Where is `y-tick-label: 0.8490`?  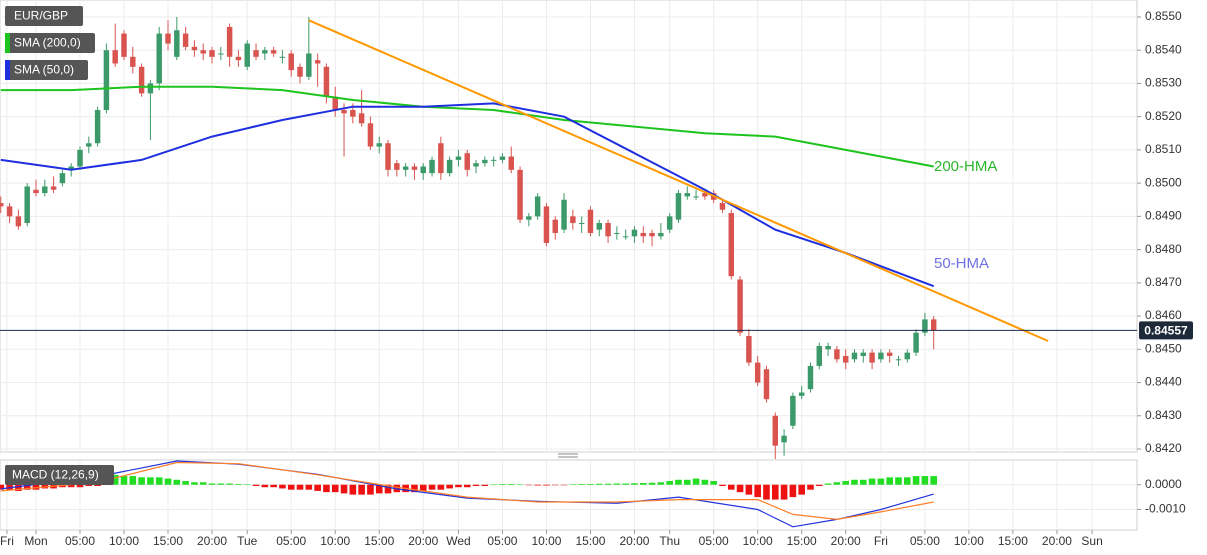 y-tick-label: 0.8490 is located at coordinates (1163, 216).